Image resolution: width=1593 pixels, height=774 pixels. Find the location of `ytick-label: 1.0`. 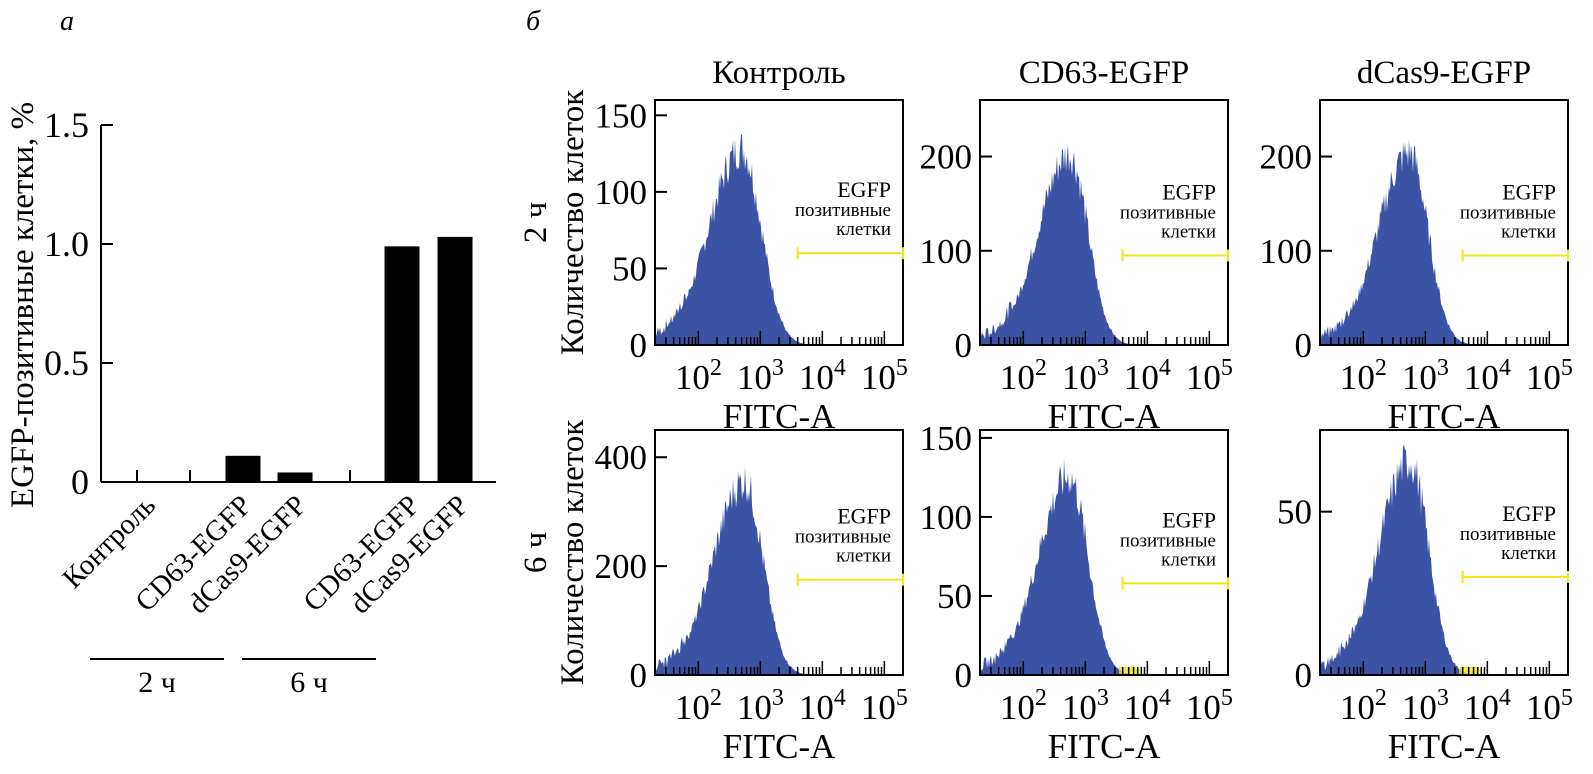

ytick-label: 1.0 is located at coordinates (66, 244).